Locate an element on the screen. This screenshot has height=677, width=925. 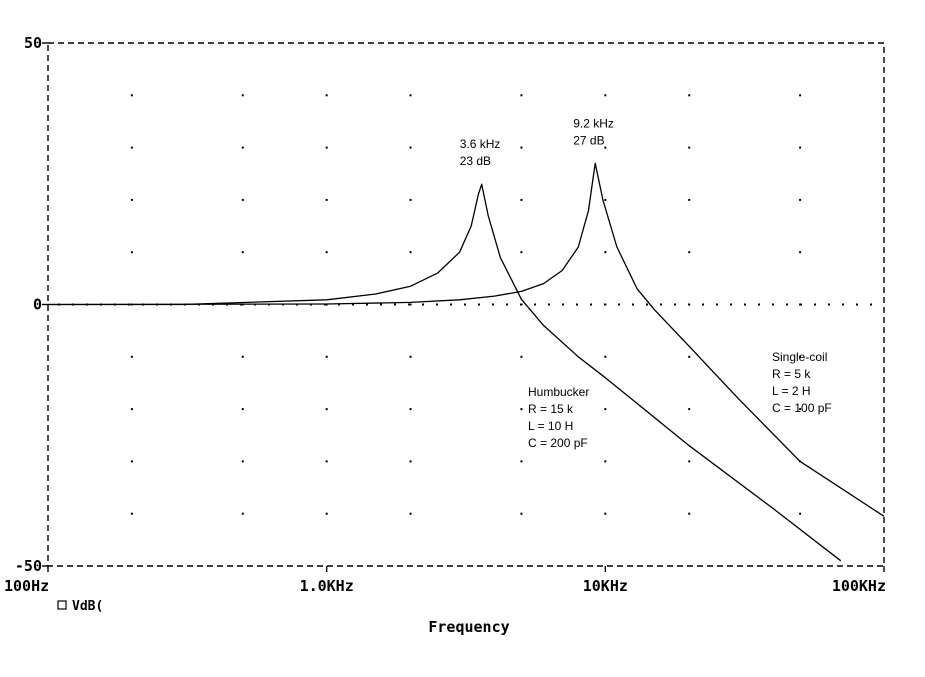
annotation-line: C = 100 pF is located at coordinates (802, 408).